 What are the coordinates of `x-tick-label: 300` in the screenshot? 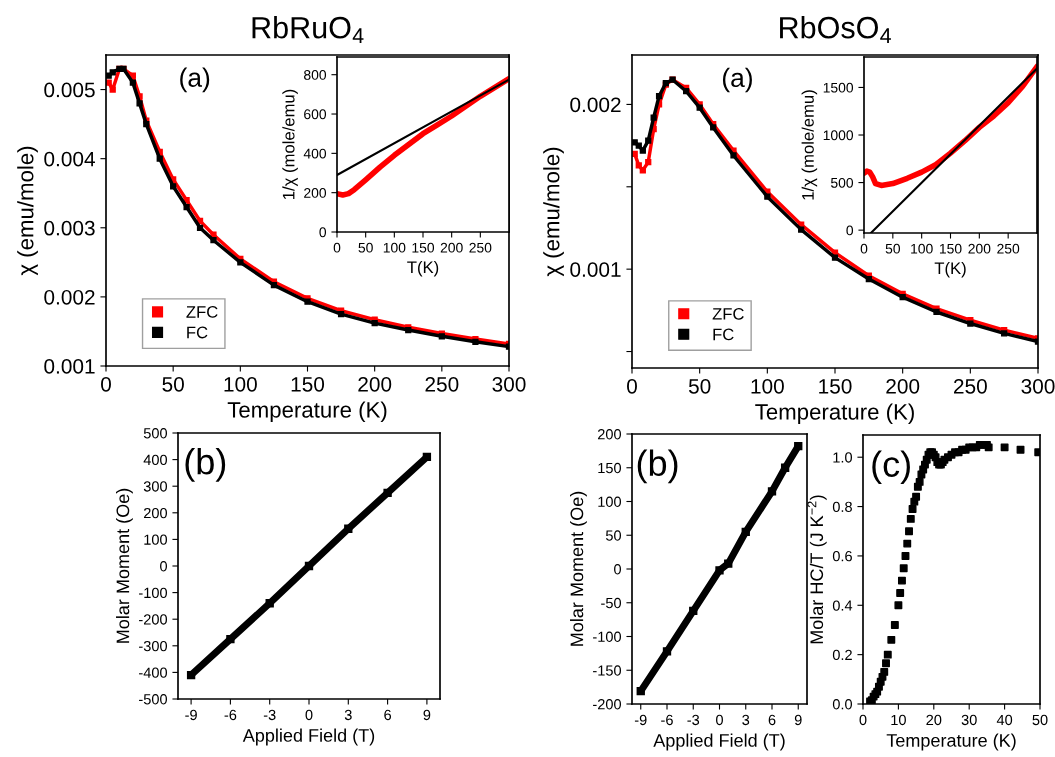 It's located at (1038, 386).